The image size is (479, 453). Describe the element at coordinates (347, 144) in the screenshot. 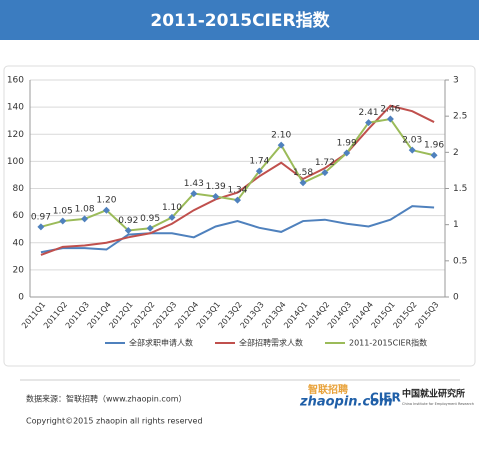

I see `data-label: 1.99` at that location.